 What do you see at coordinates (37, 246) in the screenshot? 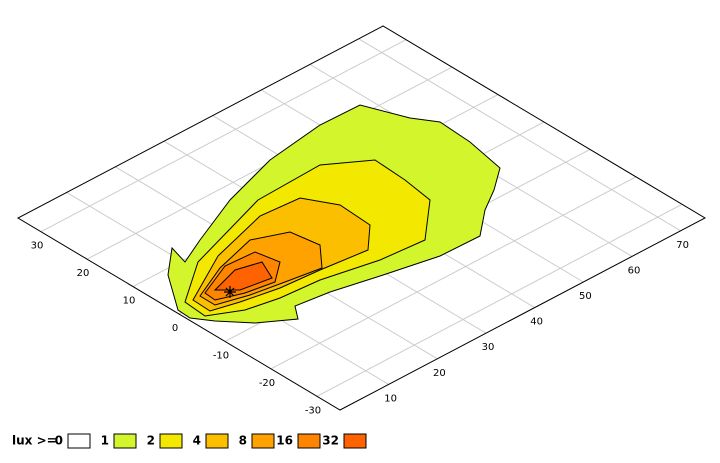
I see `y-tick-label: 30` at bounding box center [37, 246].